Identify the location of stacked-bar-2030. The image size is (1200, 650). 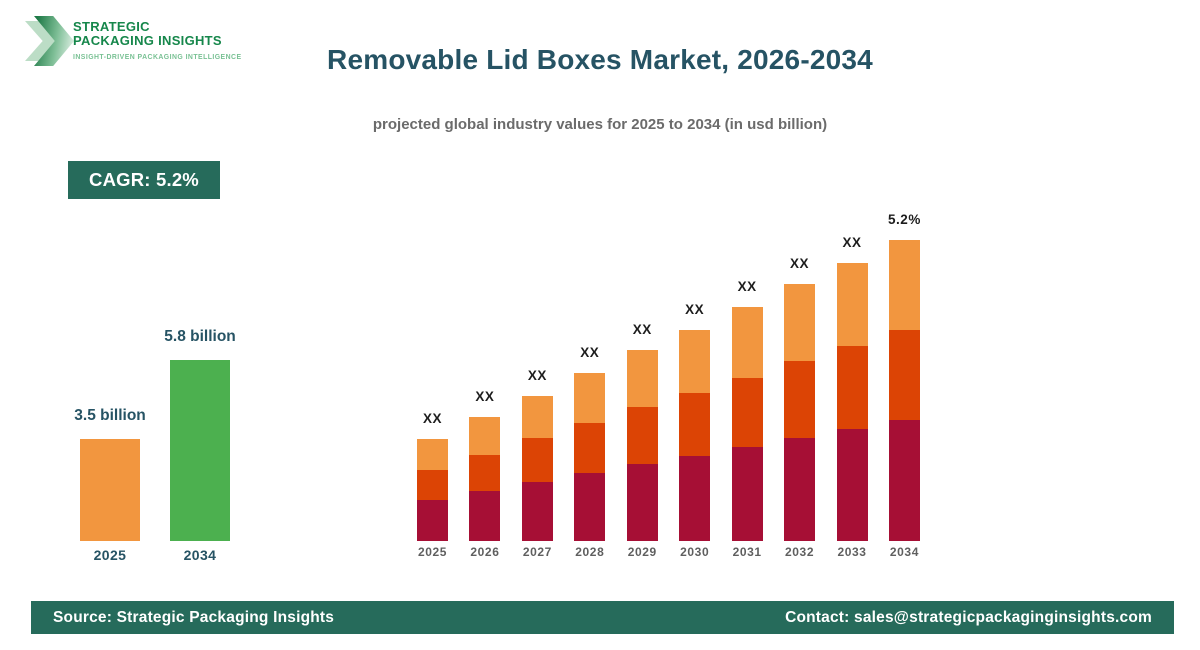
(695, 435).